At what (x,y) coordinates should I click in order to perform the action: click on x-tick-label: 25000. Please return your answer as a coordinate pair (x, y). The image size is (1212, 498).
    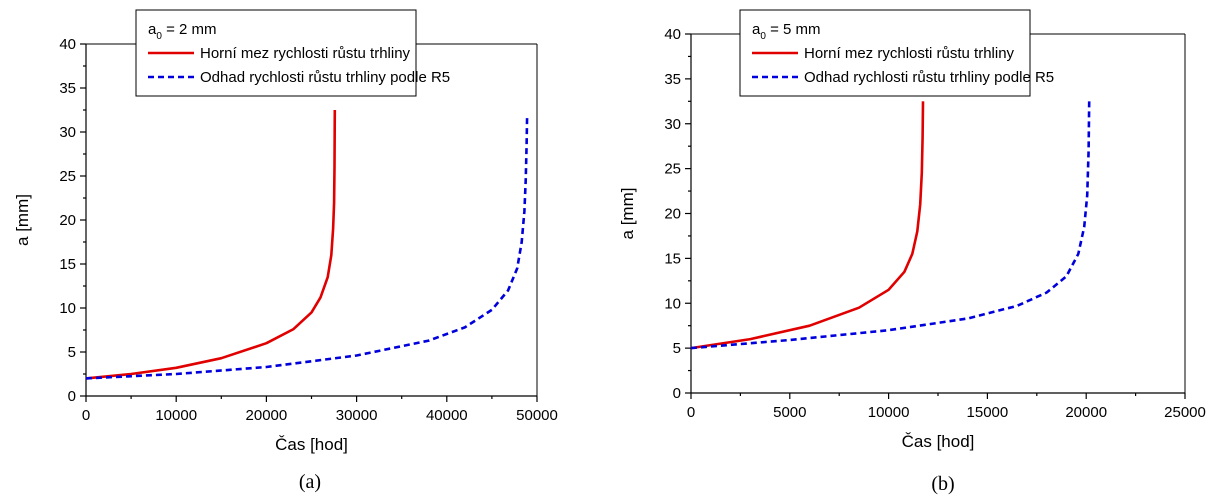
    Looking at the image, I should click on (1185, 412).